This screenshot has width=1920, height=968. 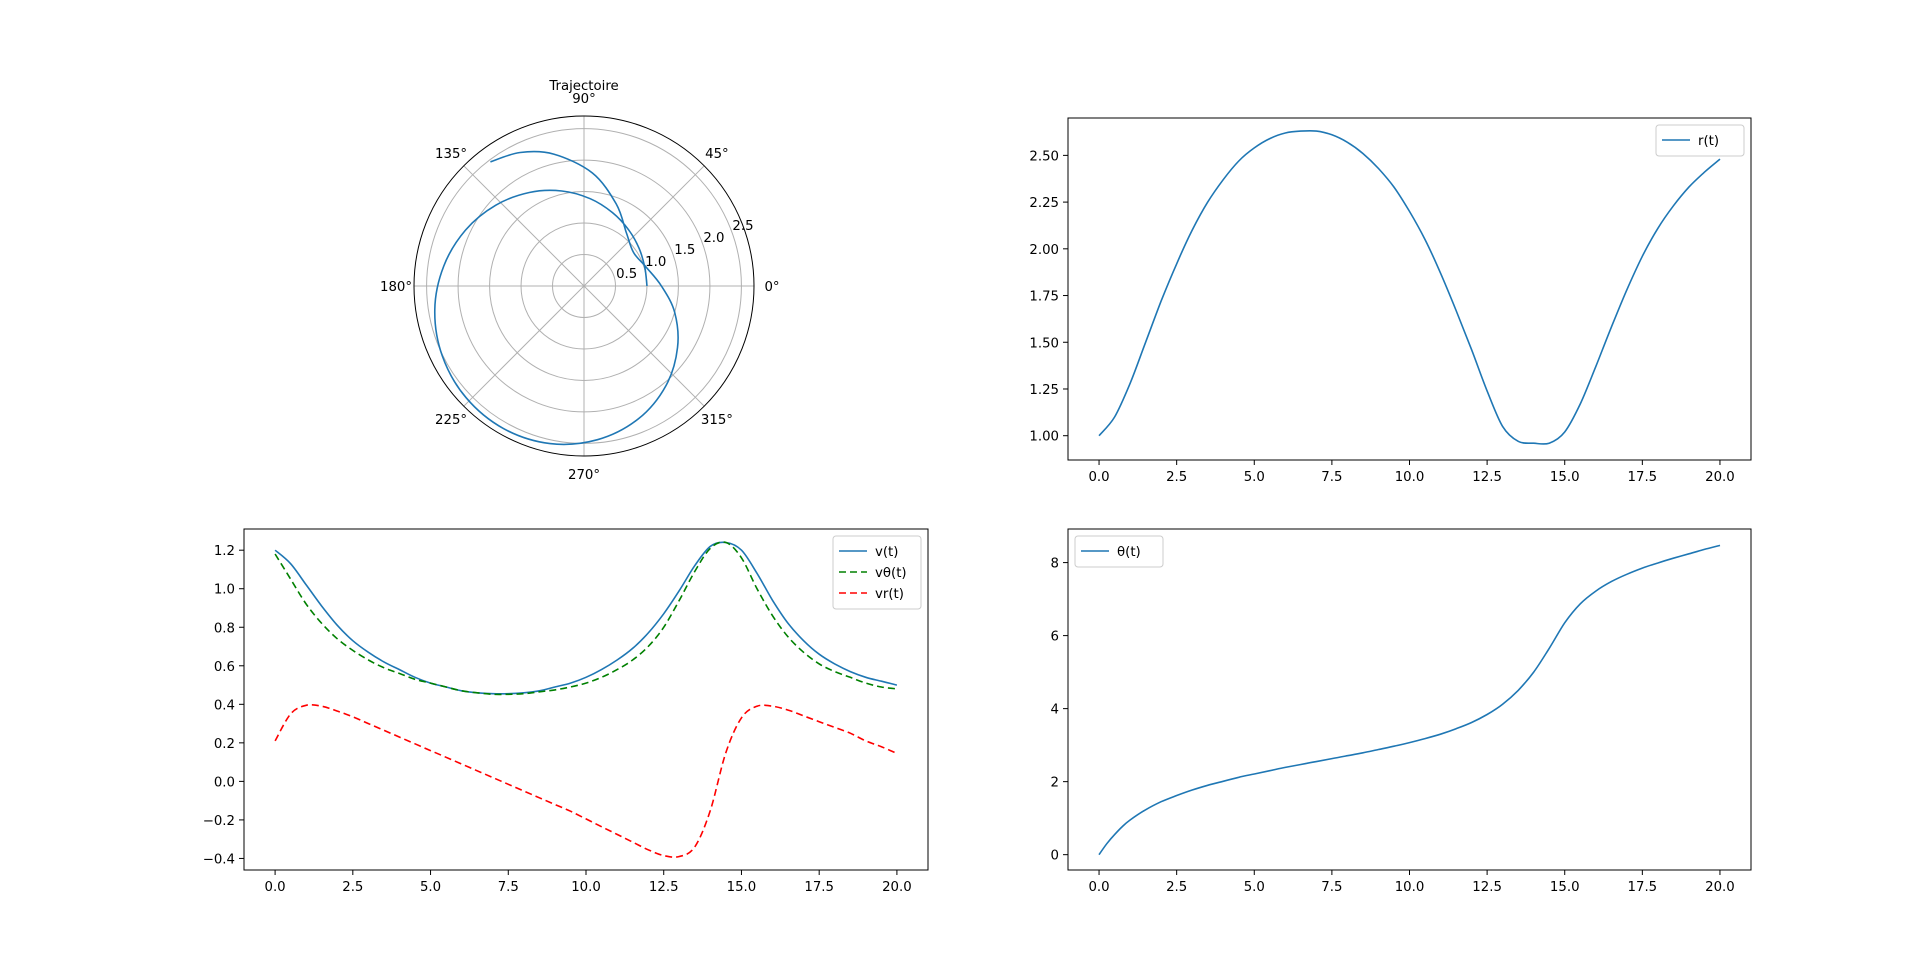 What do you see at coordinates (1708, 141) in the screenshot?
I see `legend-label: r(t)` at bounding box center [1708, 141].